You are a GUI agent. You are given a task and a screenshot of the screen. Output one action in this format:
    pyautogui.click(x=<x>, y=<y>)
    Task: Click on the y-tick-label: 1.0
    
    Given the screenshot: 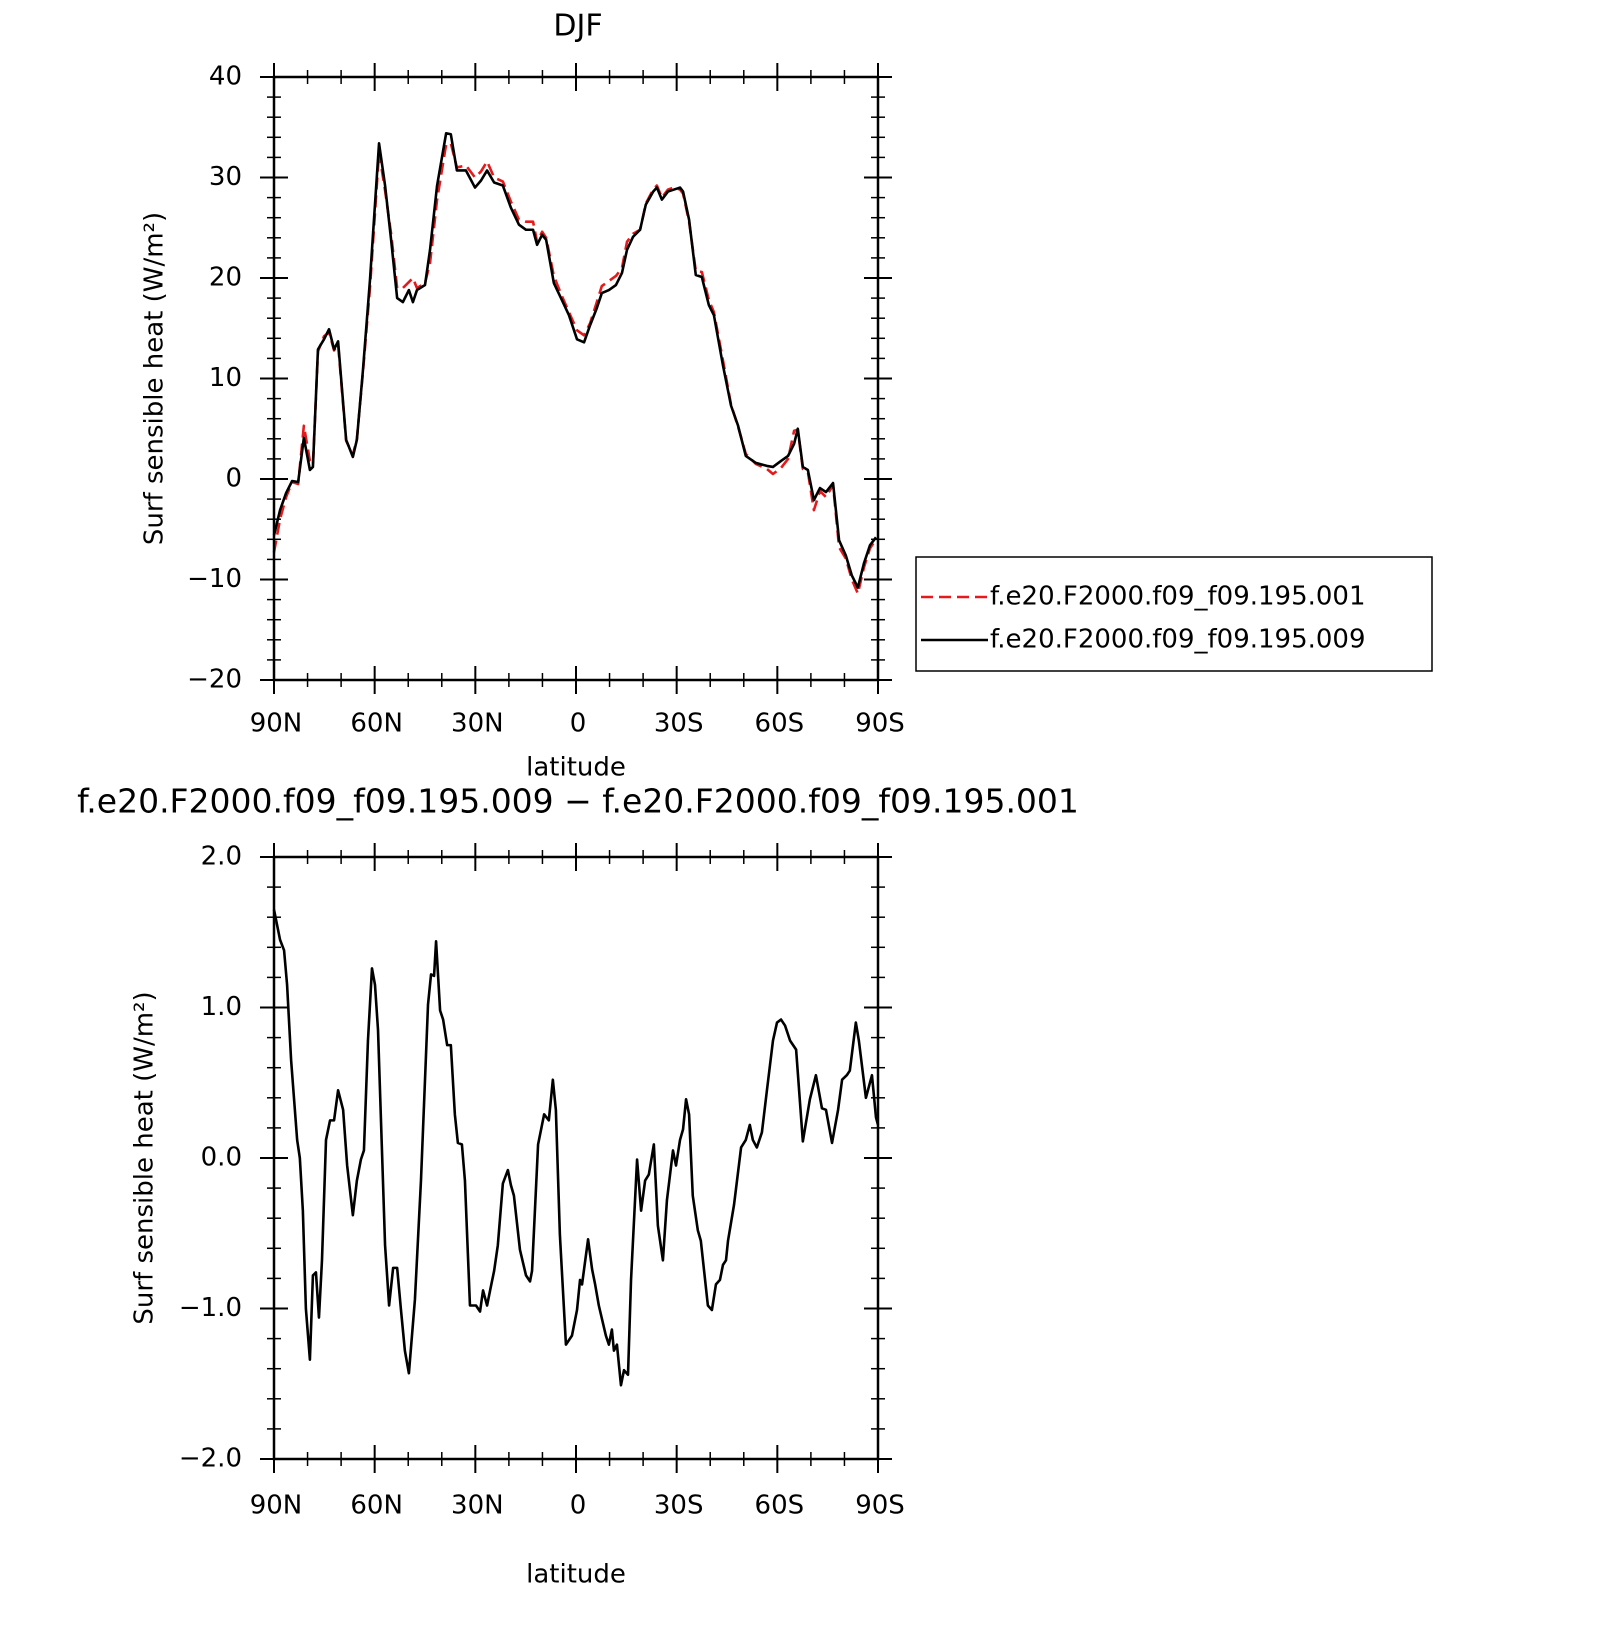 What is the action you would take?
    pyautogui.click(x=221, y=1007)
    